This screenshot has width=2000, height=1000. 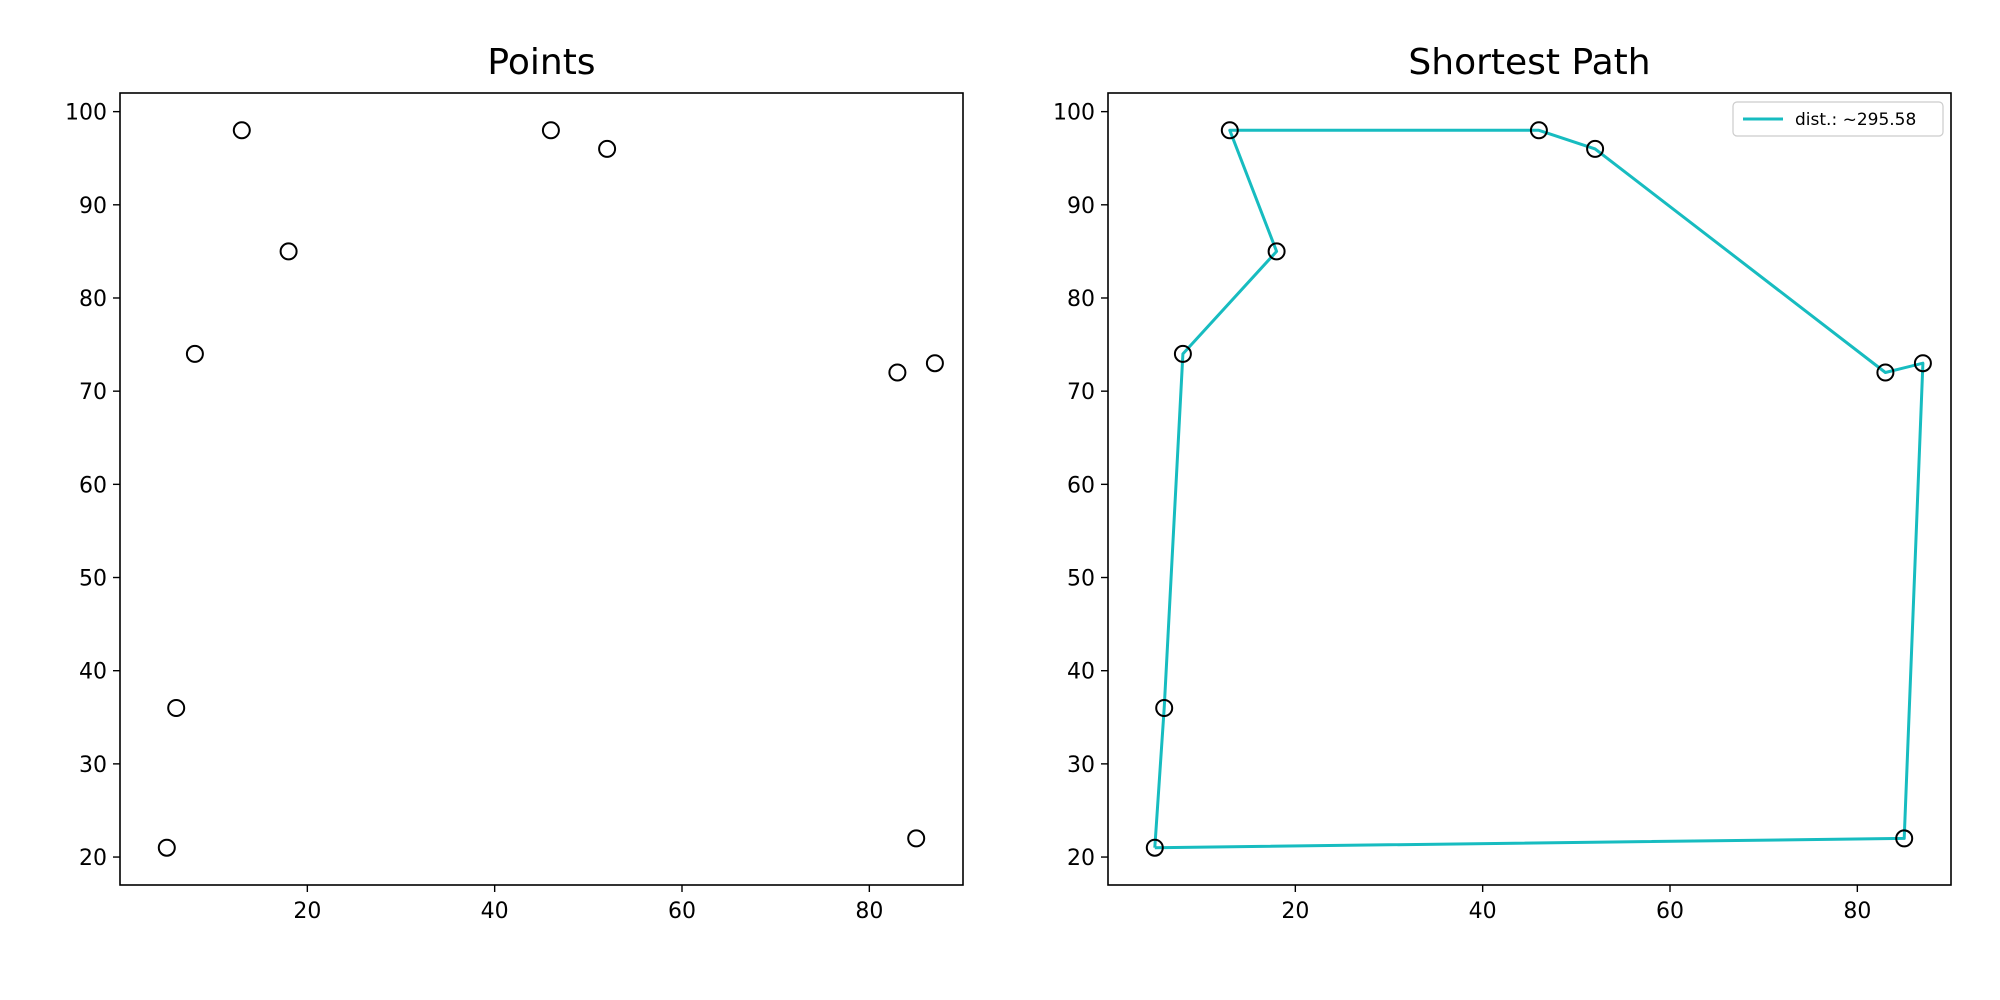 What do you see at coordinates (541, 62) in the screenshot?
I see `points-title: Points` at bounding box center [541, 62].